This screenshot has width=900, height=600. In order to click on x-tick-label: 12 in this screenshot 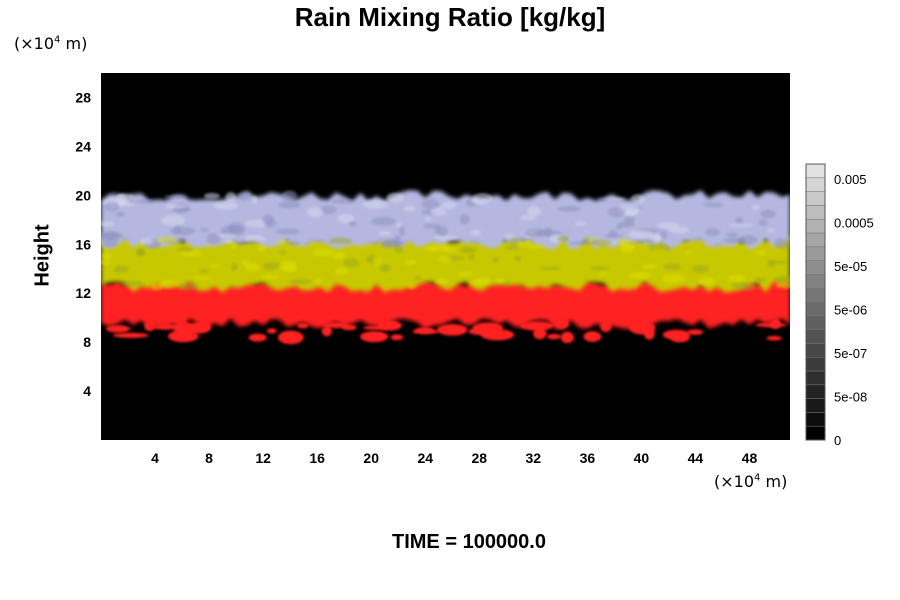, I will do `click(263, 458)`.